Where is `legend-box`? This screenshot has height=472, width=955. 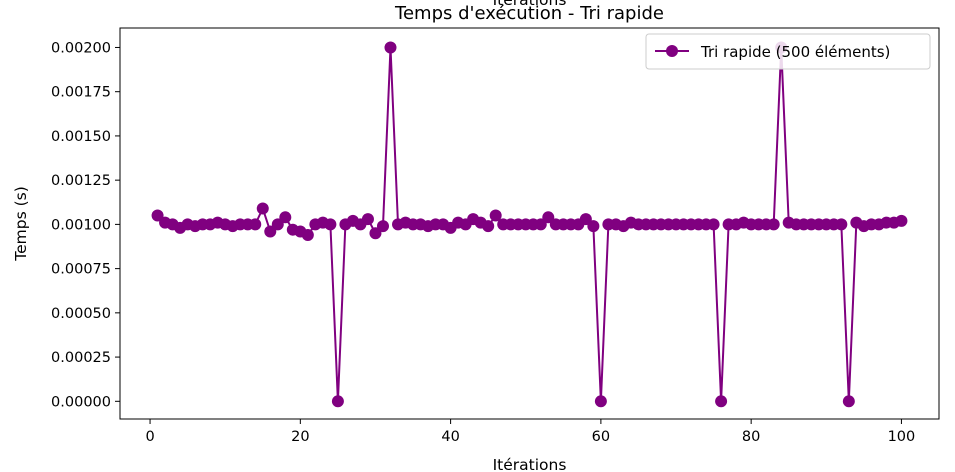
legend-box is located at coordinates (788, 51).